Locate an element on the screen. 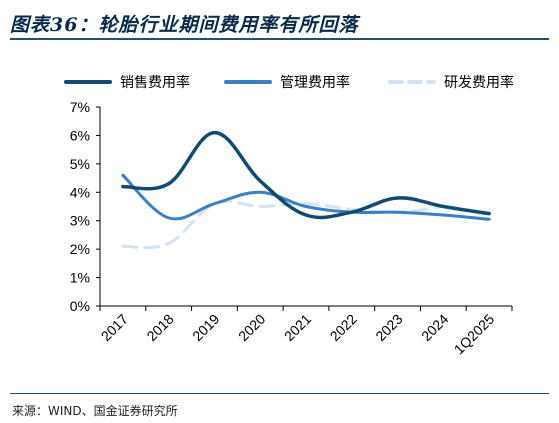 This screenshot has height=423, width=559. source-note: 来源：WIND、国金证券研究所 is located at coordinates (95, 411).